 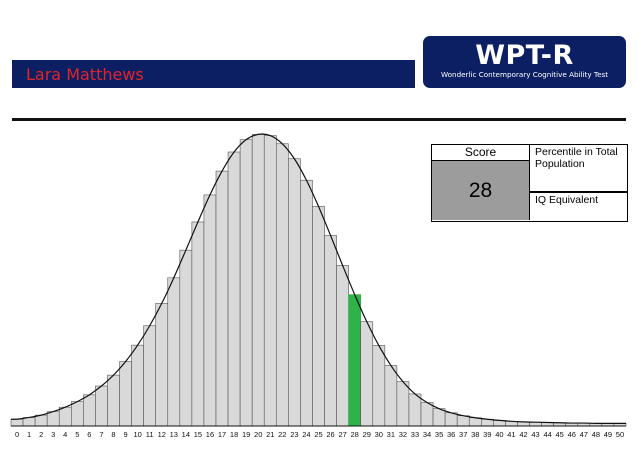 I want to click on percentile-label: Percentile in Total Population, so click(x=576, y=158).